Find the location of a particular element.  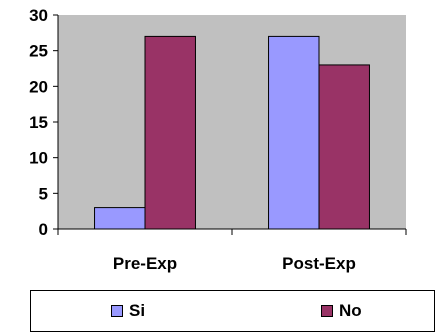

bar-si-pre-exp is located at coordinates (120, 218).